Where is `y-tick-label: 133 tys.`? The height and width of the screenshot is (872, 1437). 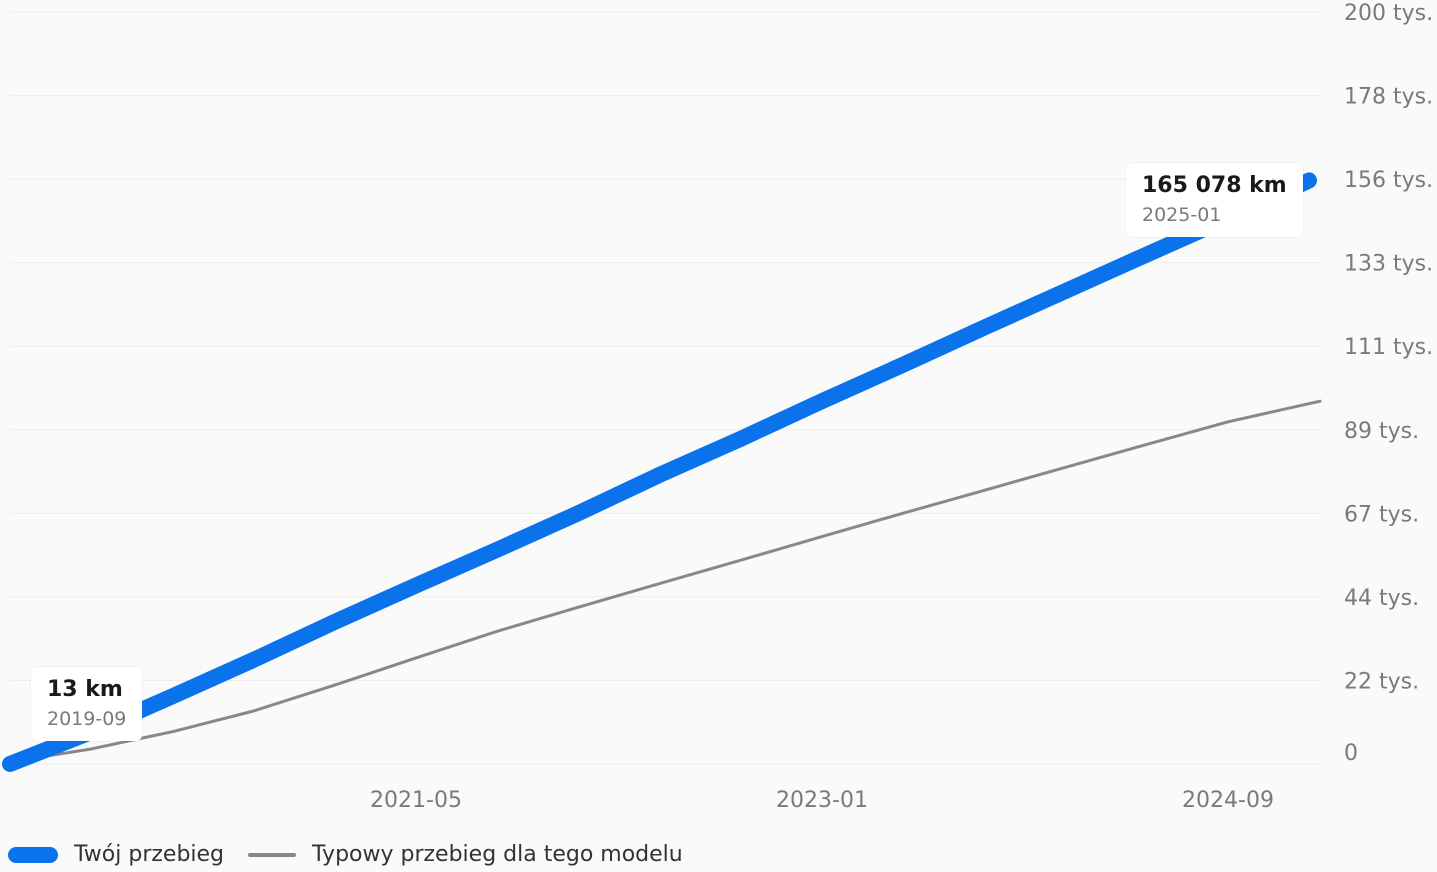 y-tick-label: 133 tys. is located at coordinates (1388, 264).